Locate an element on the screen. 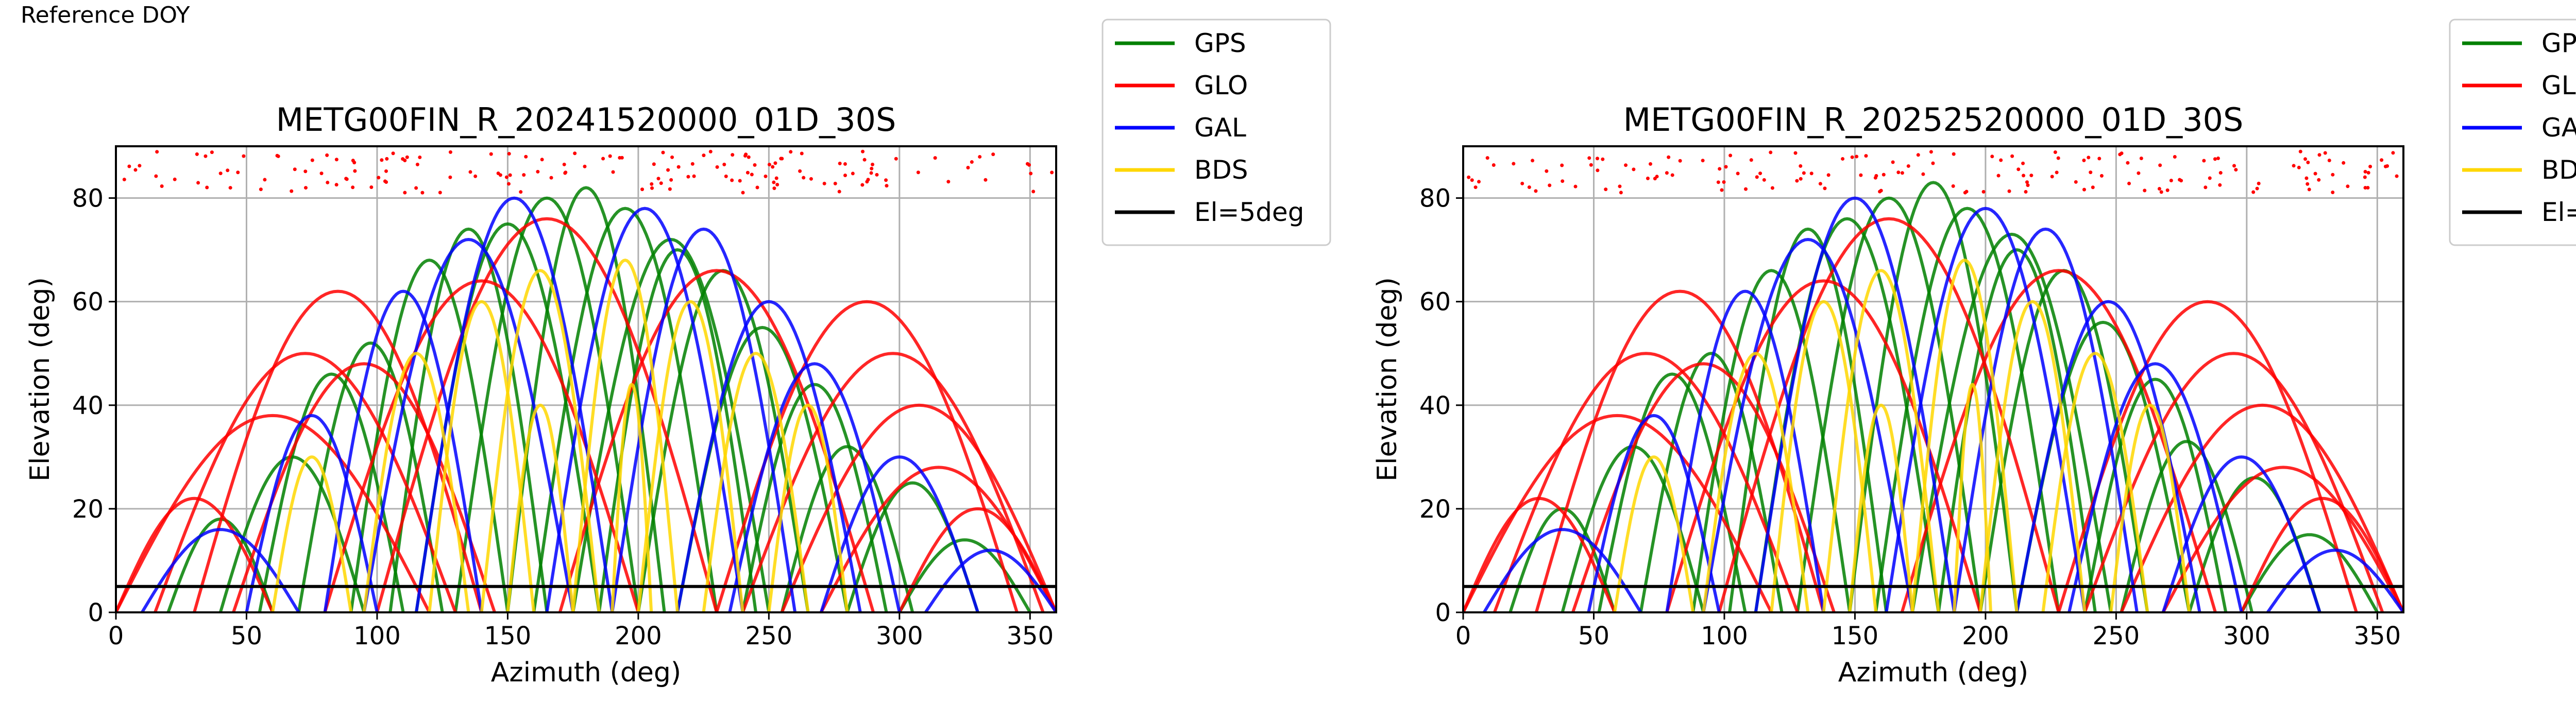  x-tick-label: 100 is located at coordinates (1724, 636).